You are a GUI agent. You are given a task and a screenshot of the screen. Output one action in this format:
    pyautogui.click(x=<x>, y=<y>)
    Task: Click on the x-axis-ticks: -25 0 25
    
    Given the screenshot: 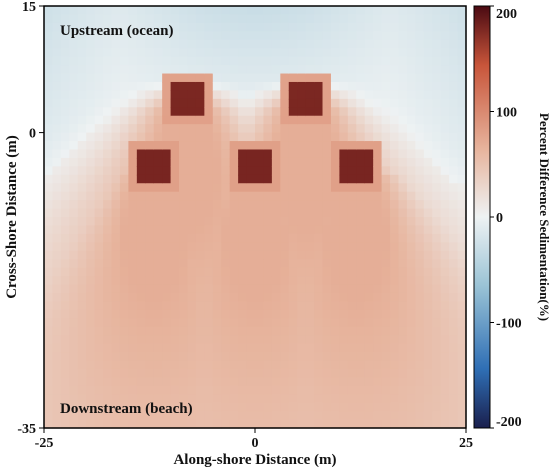 What is the action you would take?
    pyautogui.click(x=254, y=439)
    